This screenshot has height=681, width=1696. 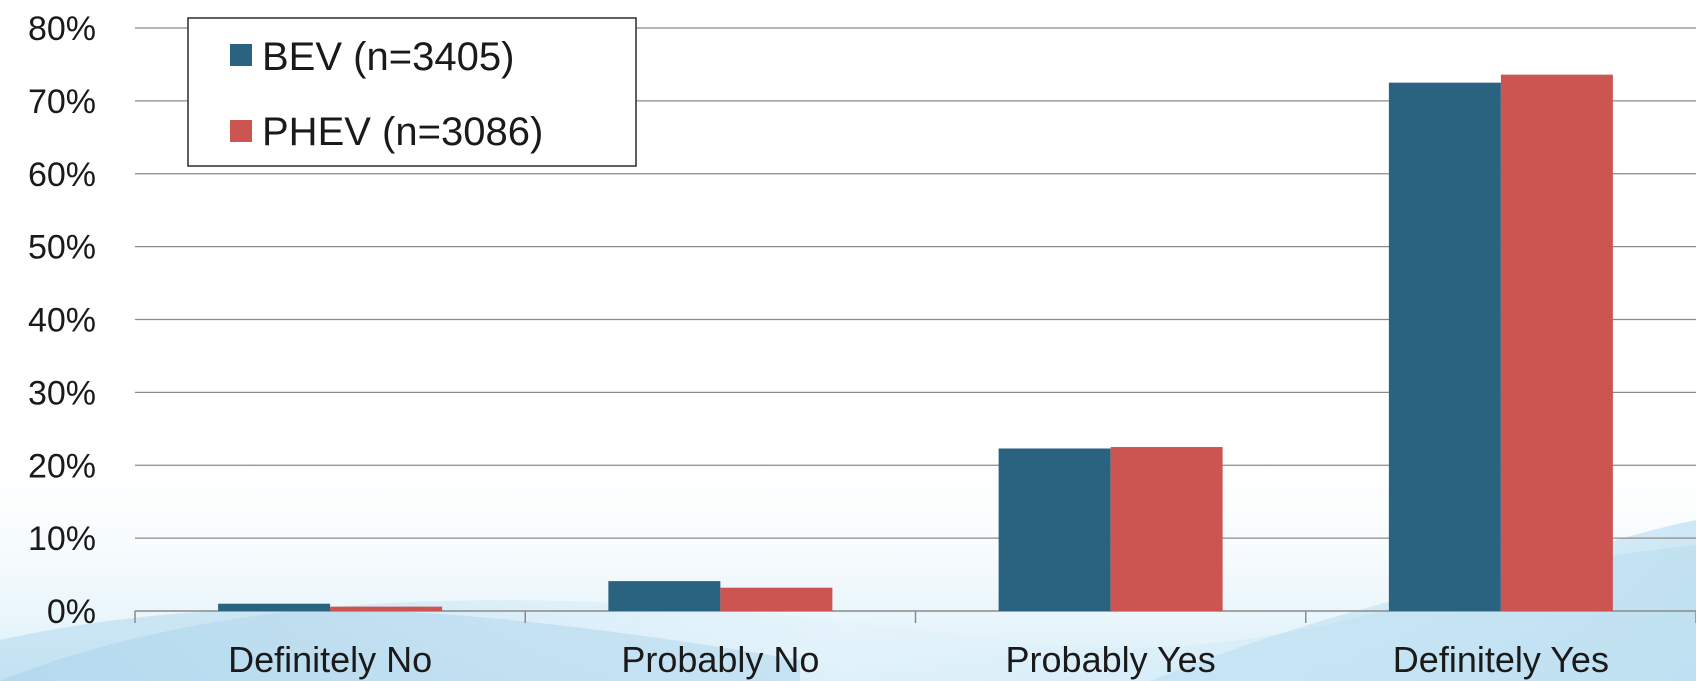 What do you see at coordinates (402, 132) in the screenshot?
I see `legend-label-phev: PHEV (n=3086)` at bounding box center [402, 132].